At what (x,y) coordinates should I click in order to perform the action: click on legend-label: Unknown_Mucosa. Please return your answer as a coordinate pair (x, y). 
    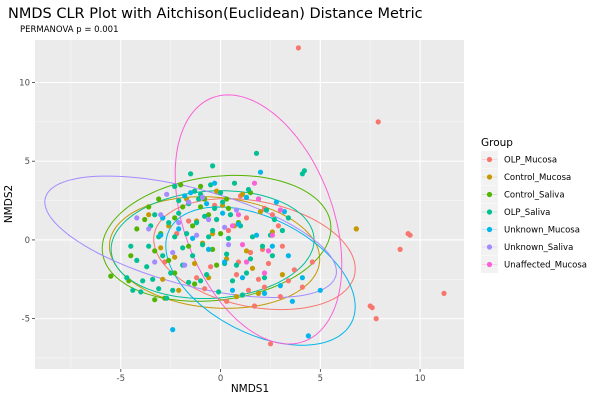
    Looking at the image, I should click on (542, 231).